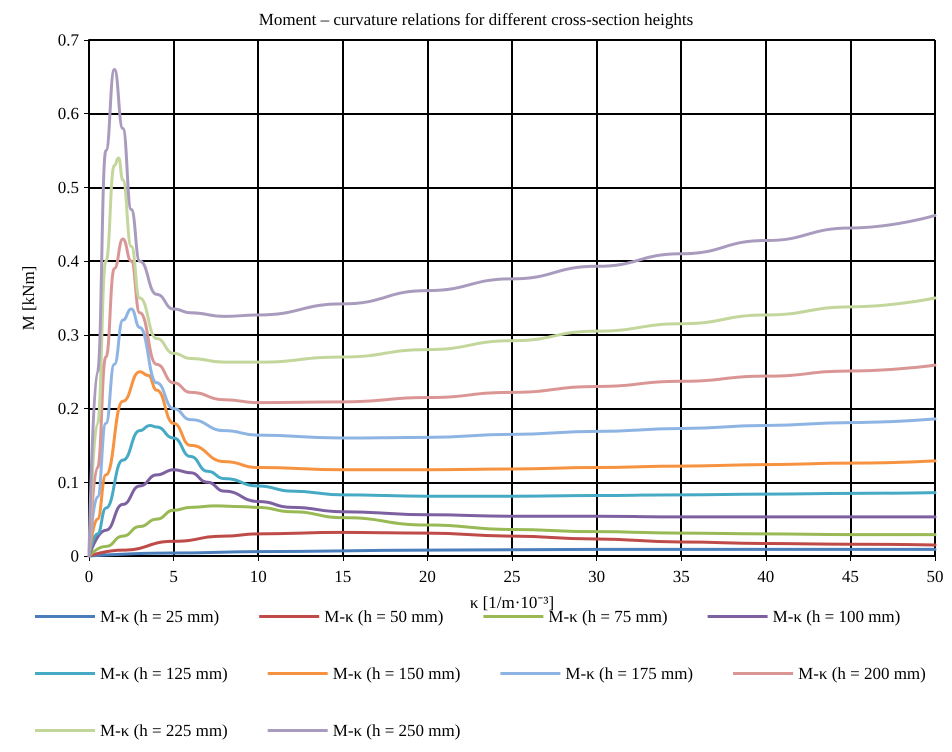 The width and height of the screenshot is (952, 752). What do you see at coordinates (69, 40) in the screenshot?
I see `y-tick-label: 0.7` at bounding box center [69, 40].